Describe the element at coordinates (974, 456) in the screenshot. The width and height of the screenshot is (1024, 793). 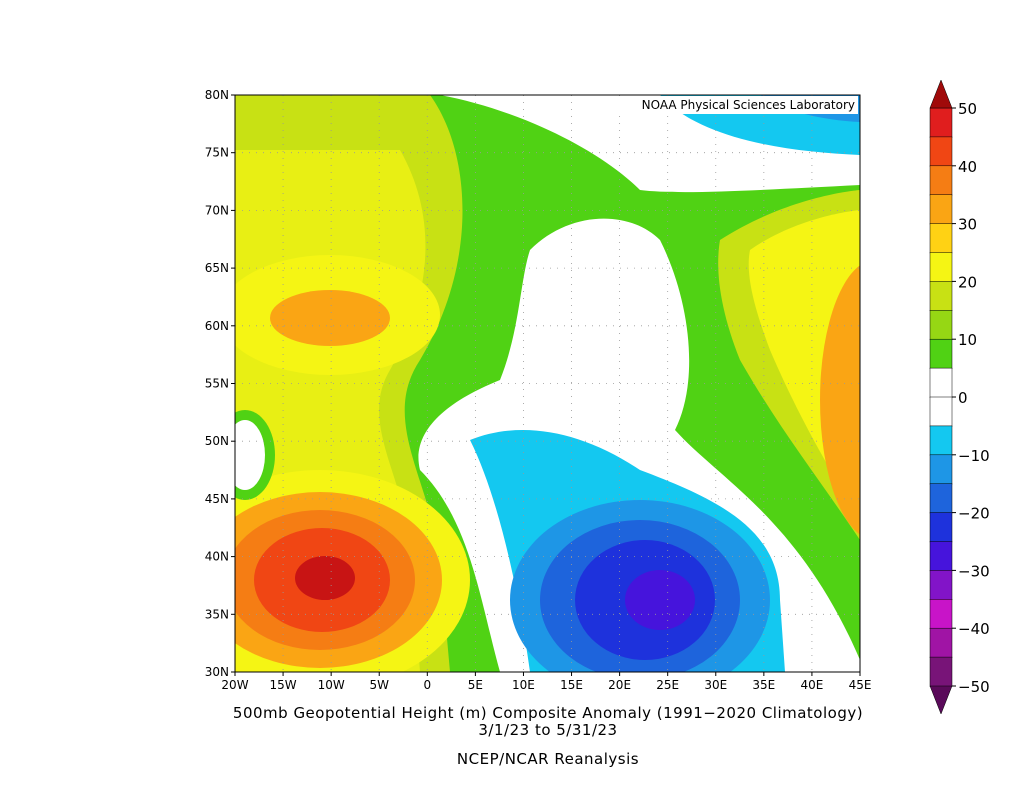
I see `colorbar-label: −10` at that location.